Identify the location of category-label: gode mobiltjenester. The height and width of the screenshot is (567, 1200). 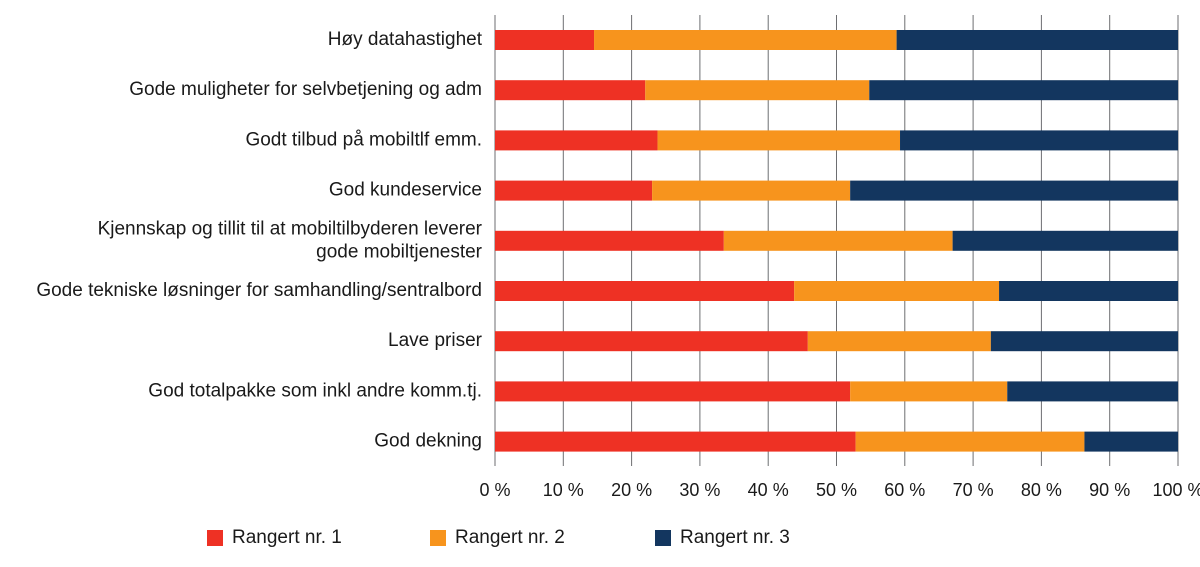
(399, 251).